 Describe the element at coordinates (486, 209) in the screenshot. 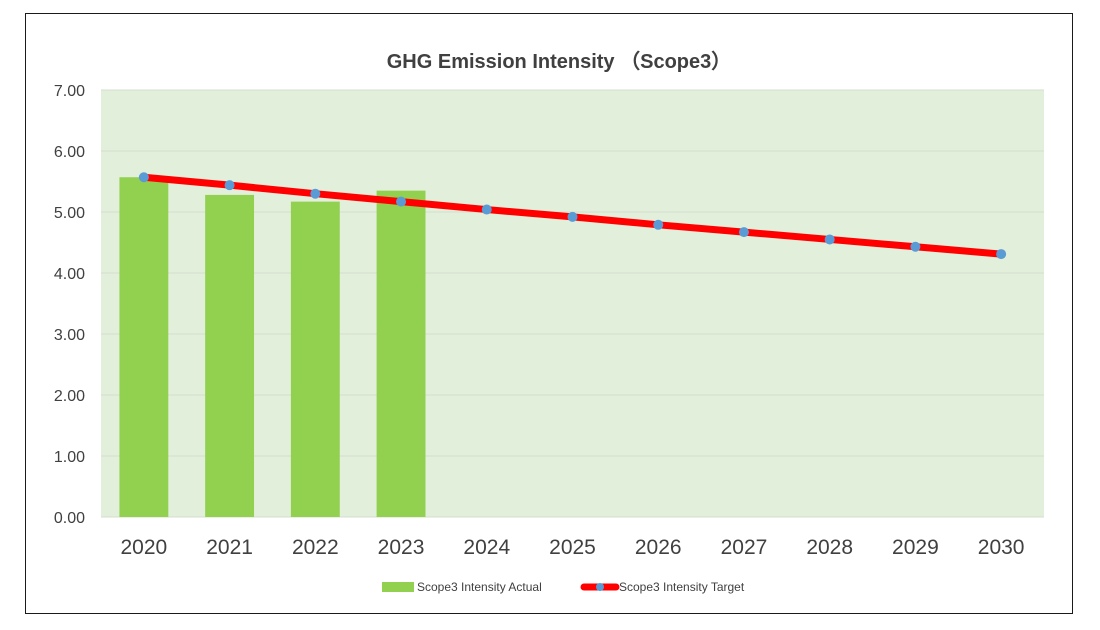

I see `target-point-2024` at that location.